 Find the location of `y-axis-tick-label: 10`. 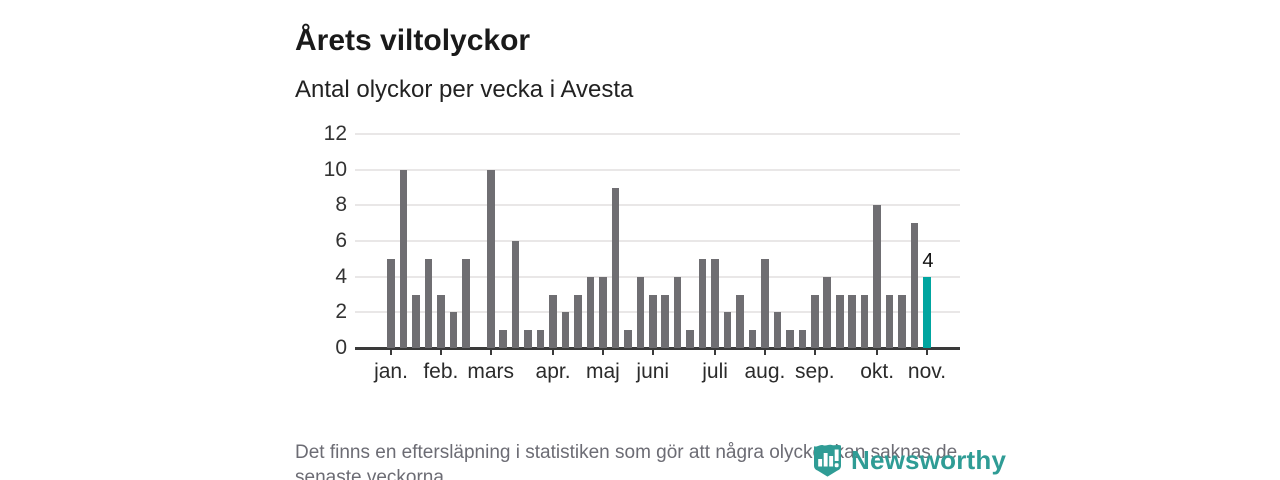

y-axis-tick-label: 10 is located at coordinates (335, 169).